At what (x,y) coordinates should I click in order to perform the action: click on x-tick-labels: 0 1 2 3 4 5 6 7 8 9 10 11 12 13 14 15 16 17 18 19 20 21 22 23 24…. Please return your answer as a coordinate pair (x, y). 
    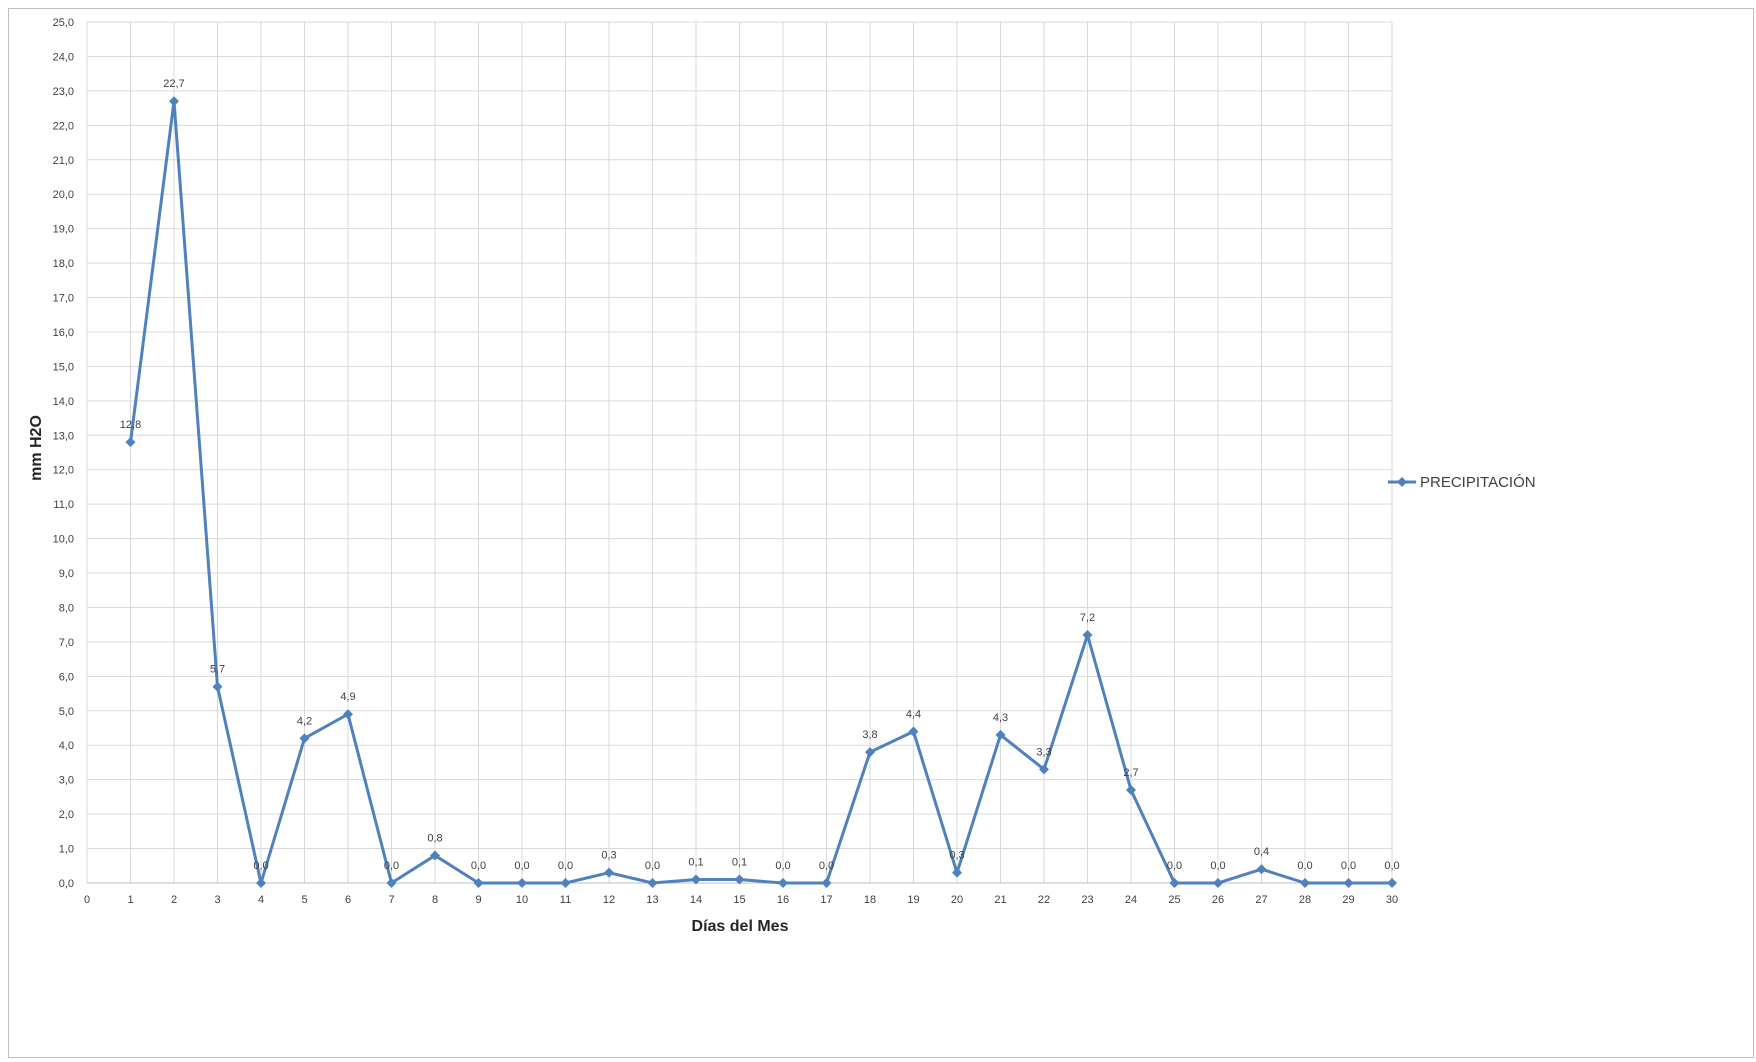
    Looking at the image, I should click on (741, 900).